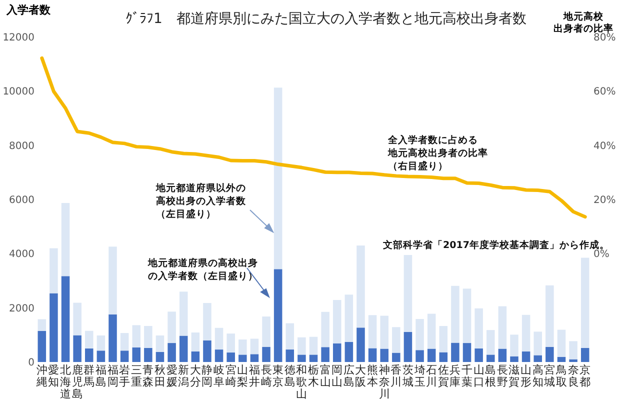 Image resolution: width=620 pixels, height=404 pixels. What do you see at coordinates (219, 376) in the screenshot?
I see `x-tick-label: 岐阜` at bounding box center [219, 376].